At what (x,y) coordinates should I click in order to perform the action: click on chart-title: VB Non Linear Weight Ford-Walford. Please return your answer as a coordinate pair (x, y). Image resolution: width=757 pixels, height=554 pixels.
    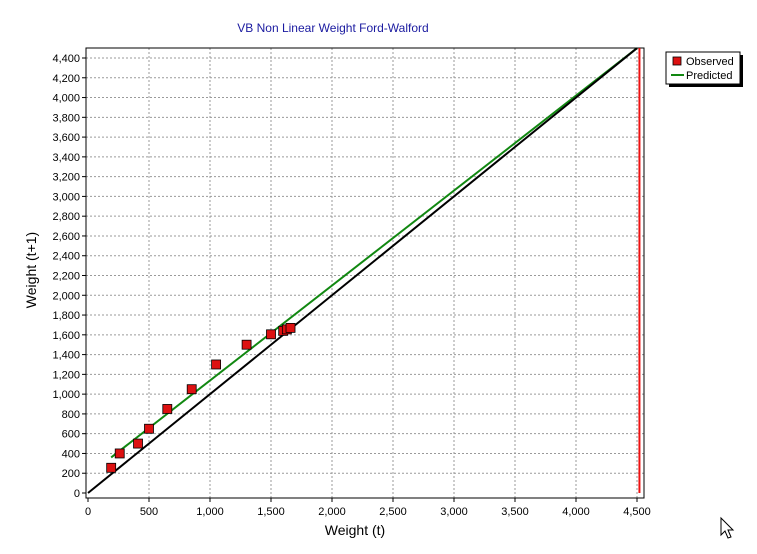
    Looking at the image, I should click on (332, 28).